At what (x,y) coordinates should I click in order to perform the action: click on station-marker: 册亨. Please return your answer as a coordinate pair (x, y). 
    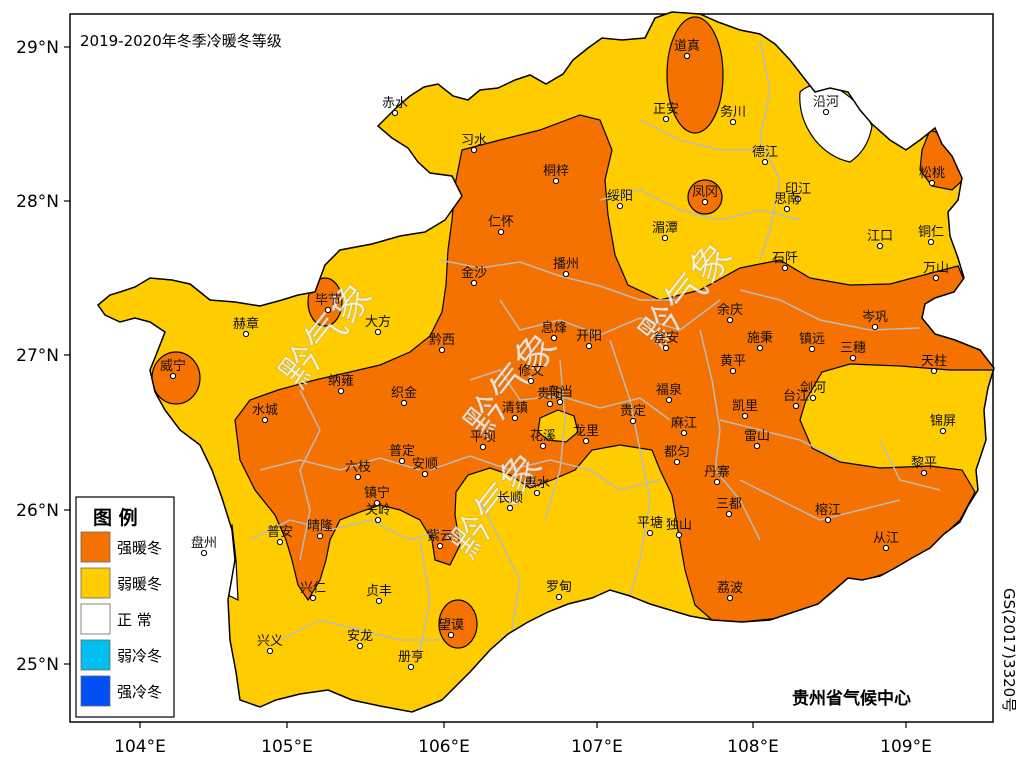
    Looking at the image, I should click on (411, 660).